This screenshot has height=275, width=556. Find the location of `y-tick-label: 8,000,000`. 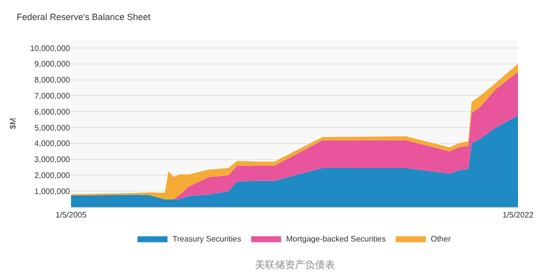

y-tick-label: 8,000,000 is located at coordinates (52, 80).